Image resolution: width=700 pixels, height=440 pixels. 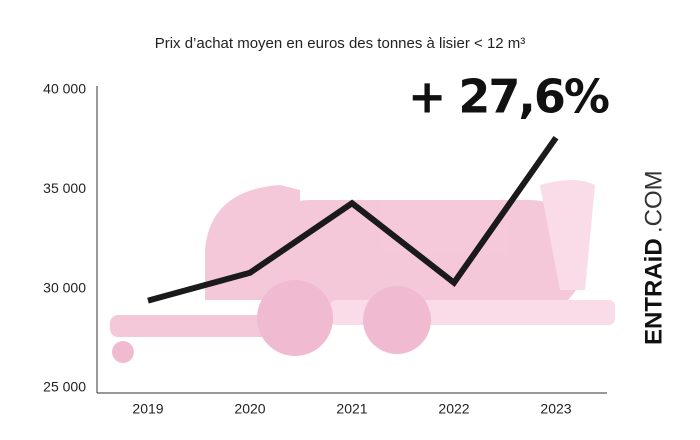 What do you see at coordinates (249, 409) in the screenshot?
I see `x-tick-label: 2020` at bounding box center [249, 409].